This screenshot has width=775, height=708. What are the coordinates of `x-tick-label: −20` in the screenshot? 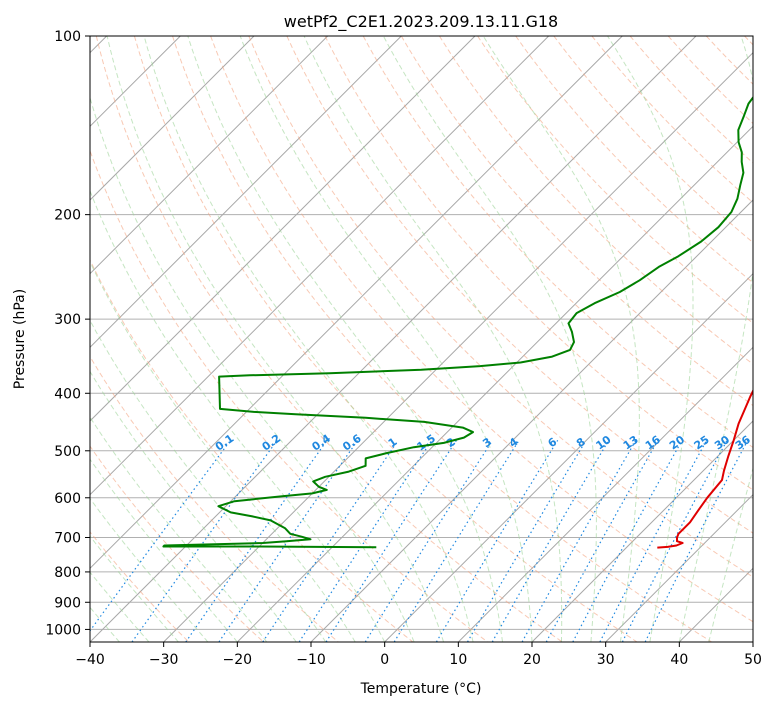 It's located at (238, 660).